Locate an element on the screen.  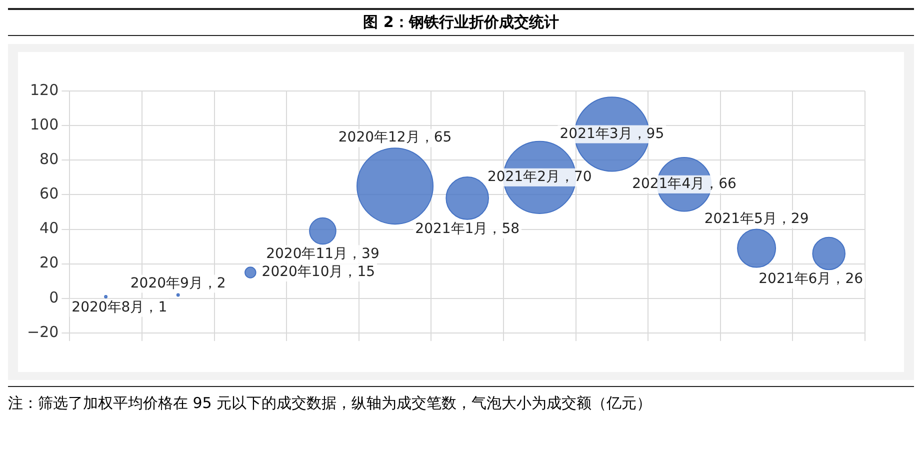
data-label: 2020年12月，65 is located at coordinates (395, 138).